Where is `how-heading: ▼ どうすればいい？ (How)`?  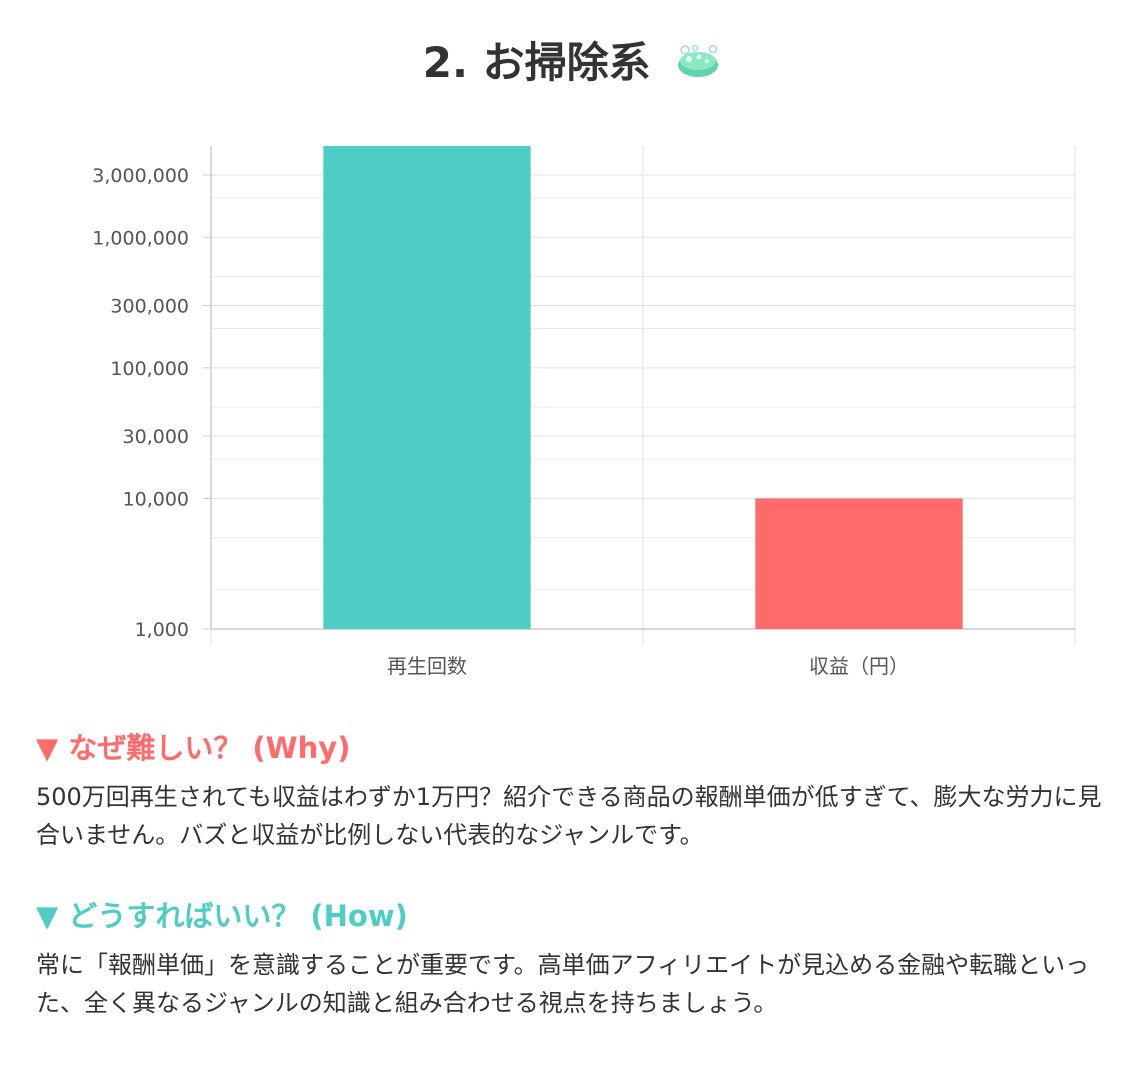
how-heading: ▼ どうすればいい？ (How) is located at coordinates (222, 916).